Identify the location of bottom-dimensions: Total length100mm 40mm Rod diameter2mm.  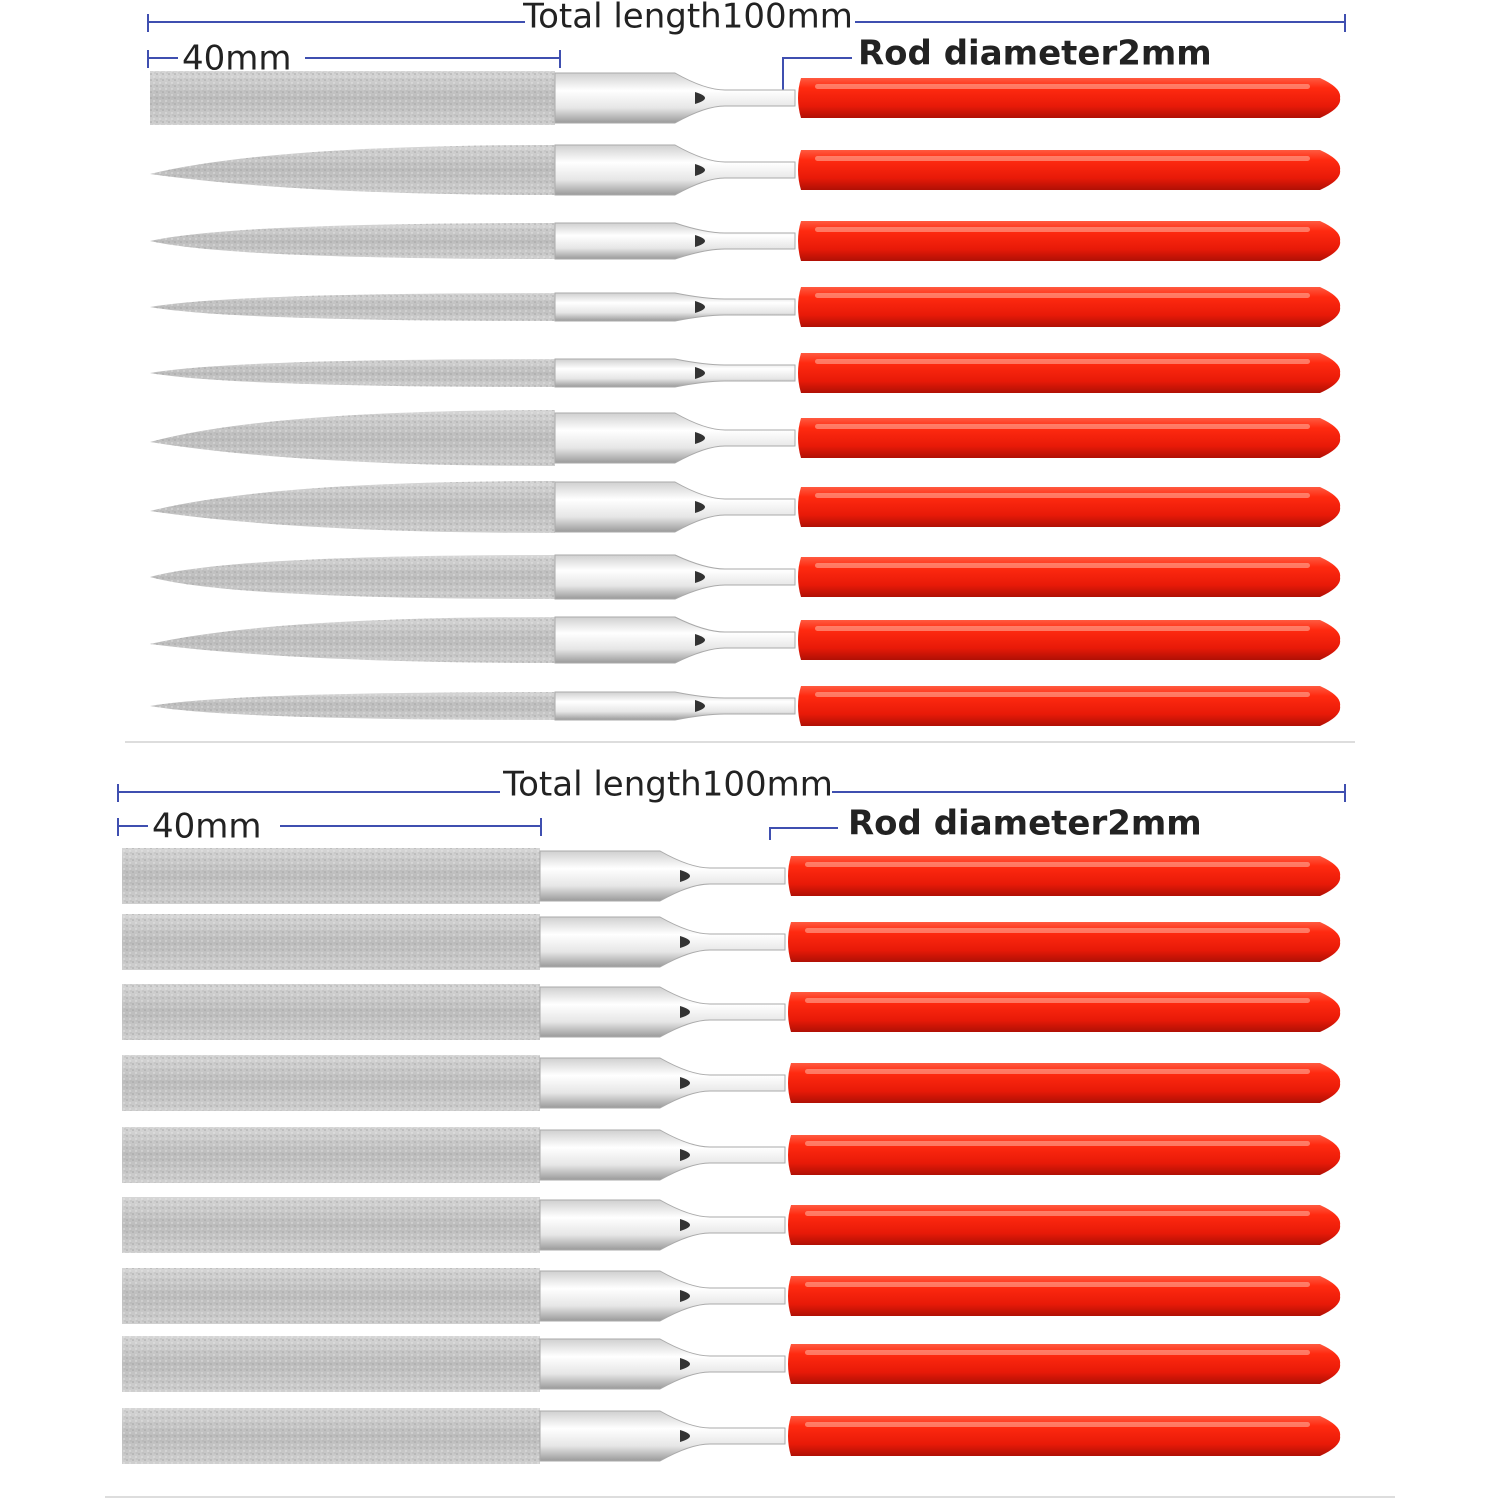
(731, 806).